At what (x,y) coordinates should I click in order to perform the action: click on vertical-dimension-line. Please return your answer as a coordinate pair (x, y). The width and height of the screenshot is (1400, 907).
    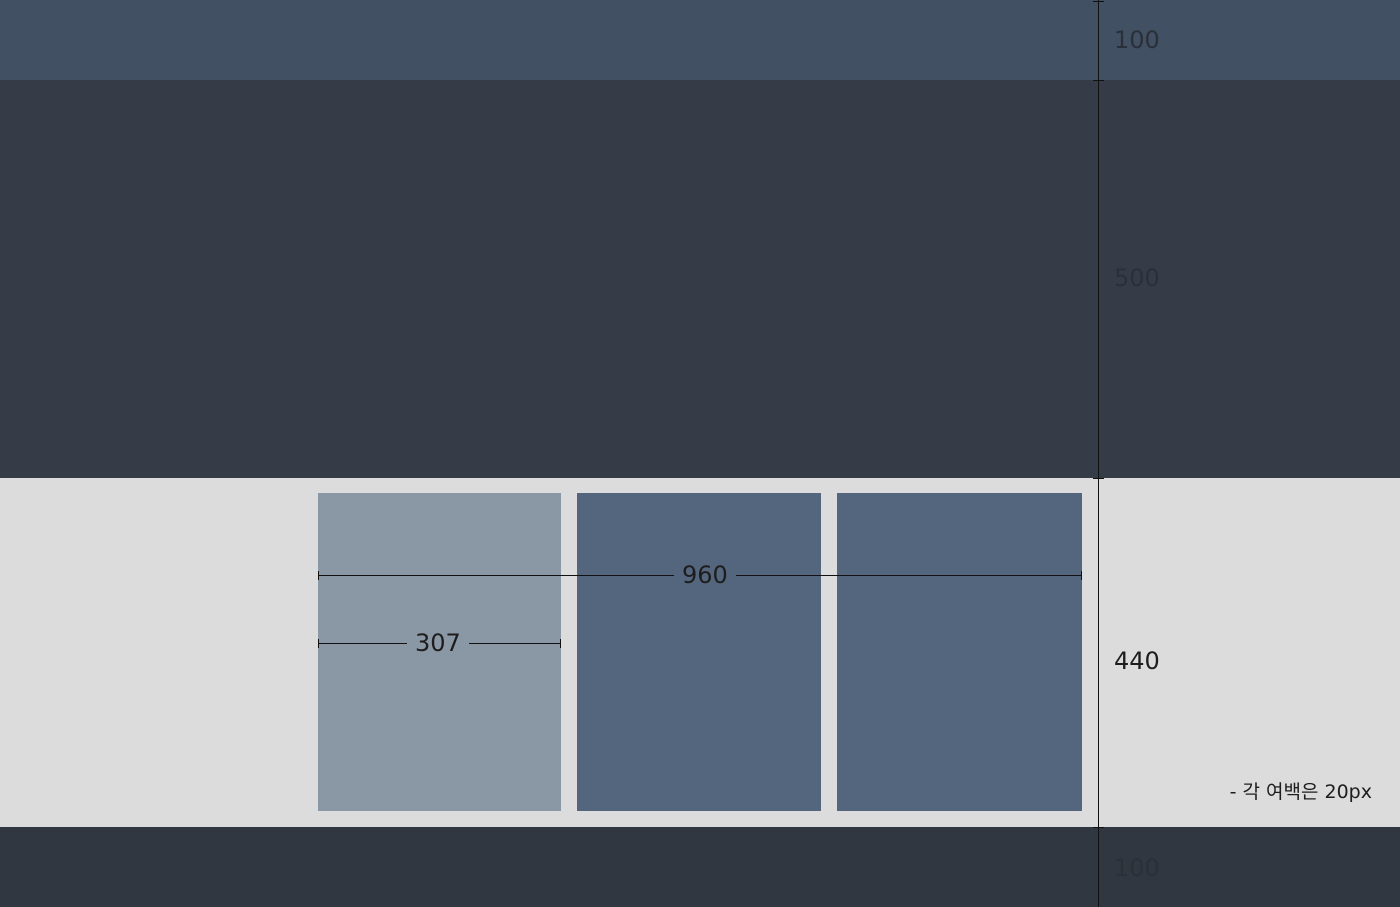
    Looking at the image, I should click on (1098, 453).